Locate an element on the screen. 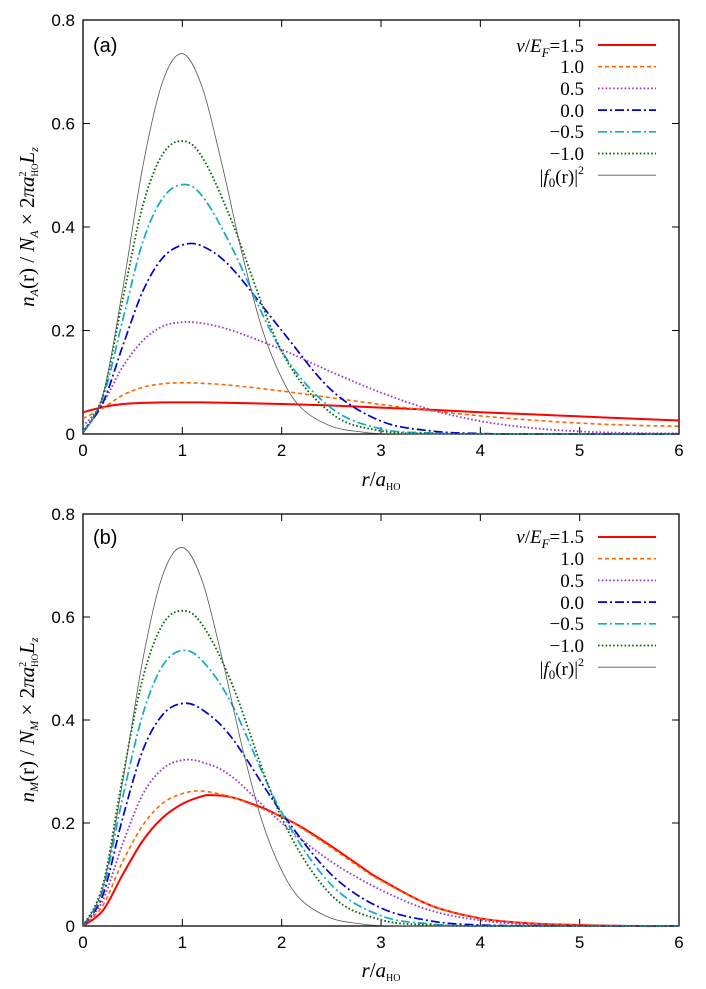  ylabel-N-sub: A is located at coordinates (34, 234).